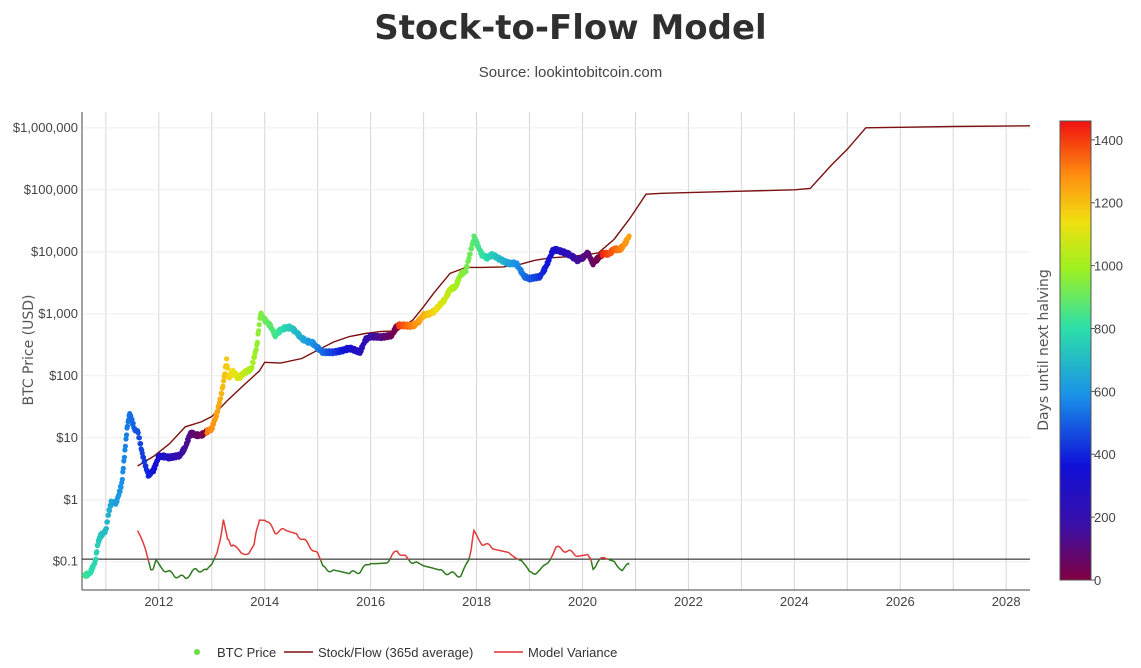 This screenshot has height=668, width=1141. Describe the element at coordinates (65, 561) in the screenshot. I see `y-tick-label: $0.1` at that location.